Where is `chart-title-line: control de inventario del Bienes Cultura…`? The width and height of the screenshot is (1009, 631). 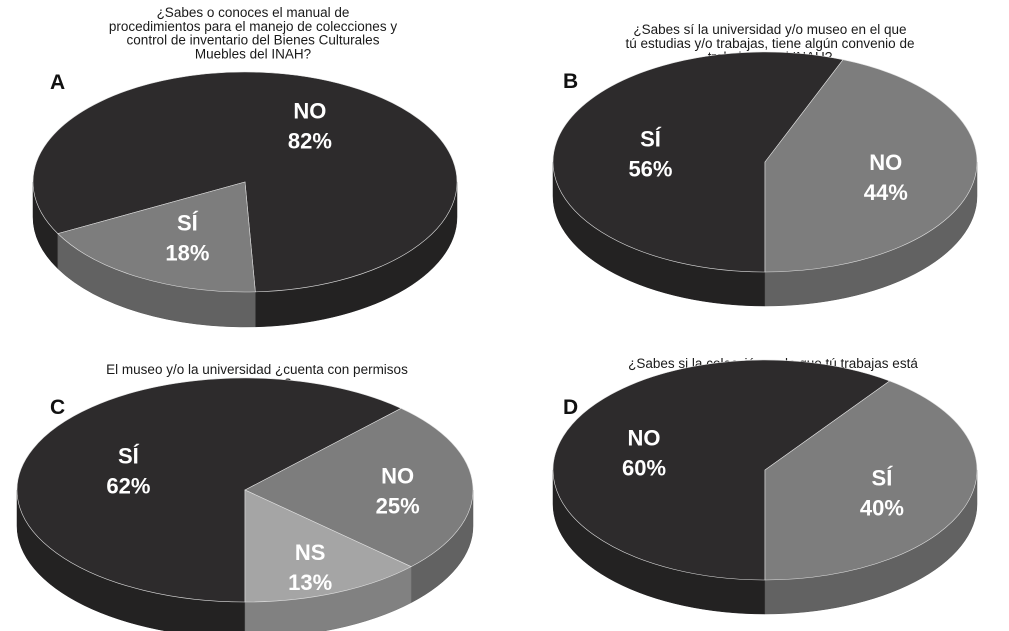
chart-title-line: control de inventario del Bienes Cultura… is located at coordinates (253, 40).